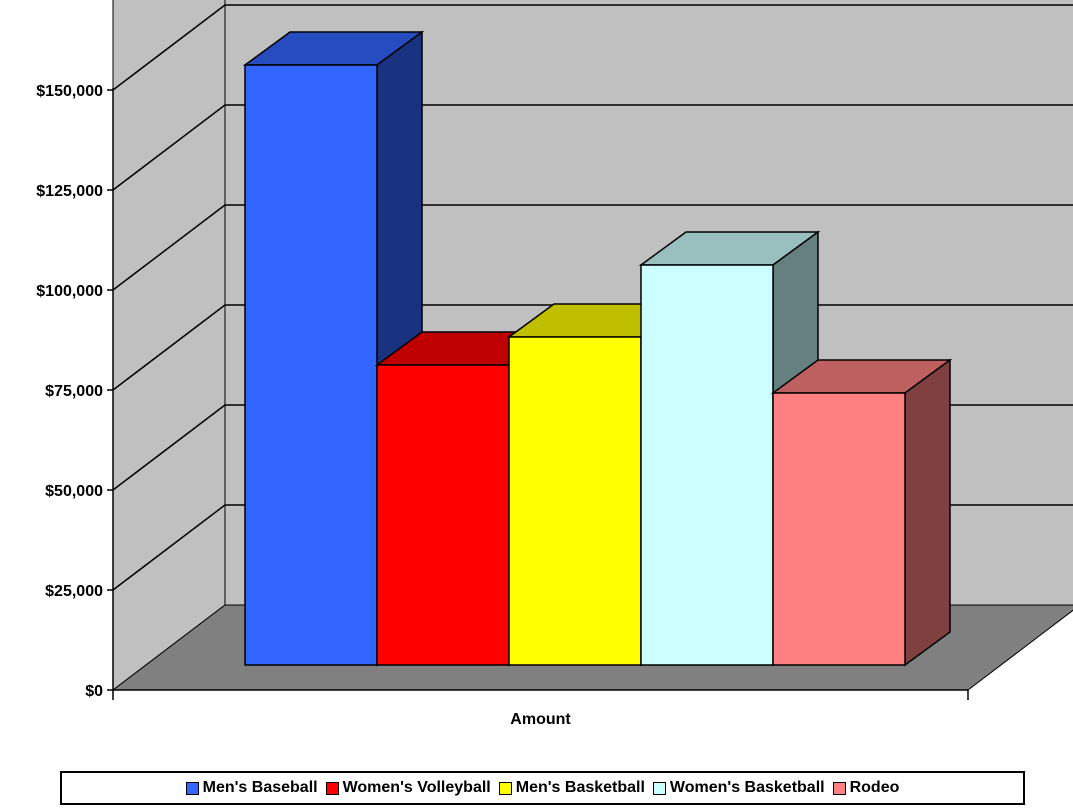 Image resolution: width=1073 pixels, height=812 pixels. Describe the element at coordinates (74, 491) in the screenshot. I see `y-tick-label: $50,000` at that location.